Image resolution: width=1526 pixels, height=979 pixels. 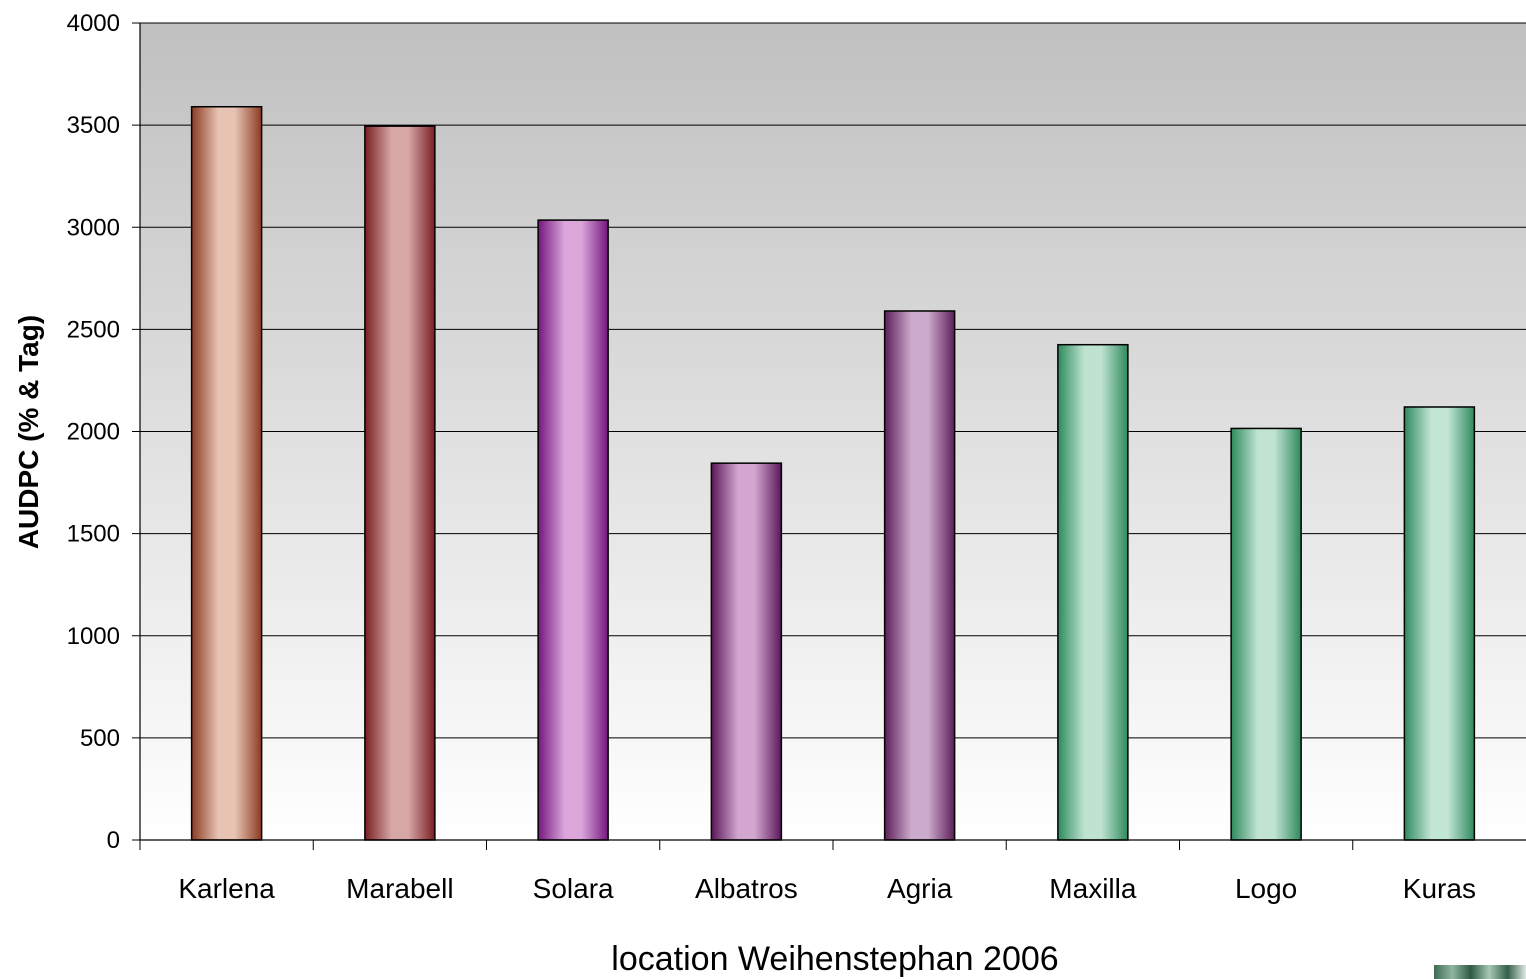 What do you see at coordinates (746, 888) in the screenshot?
I see `x-tick-label: Albatros` at bounding box center [746, 888].